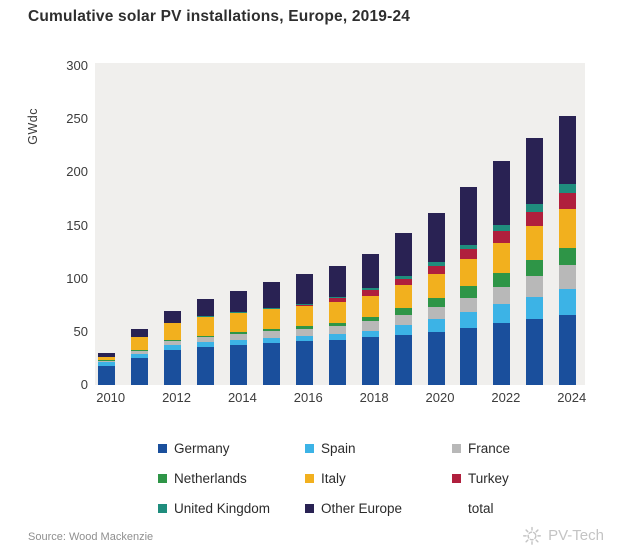 This screenshot has height=559, width=620. What do you see at coordinates (525, 478) in the screenshot?
I see `legend-item-turkey: Turkey` at bounding box center [525, 478].